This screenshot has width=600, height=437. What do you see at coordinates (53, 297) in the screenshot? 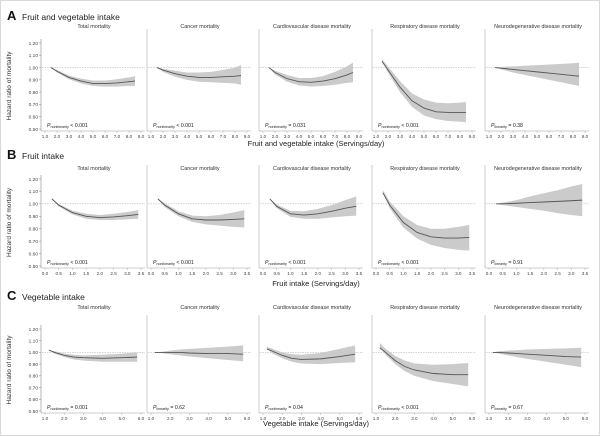
I see `chart-title: Vegetable intake` at bounding box center [53, 297].